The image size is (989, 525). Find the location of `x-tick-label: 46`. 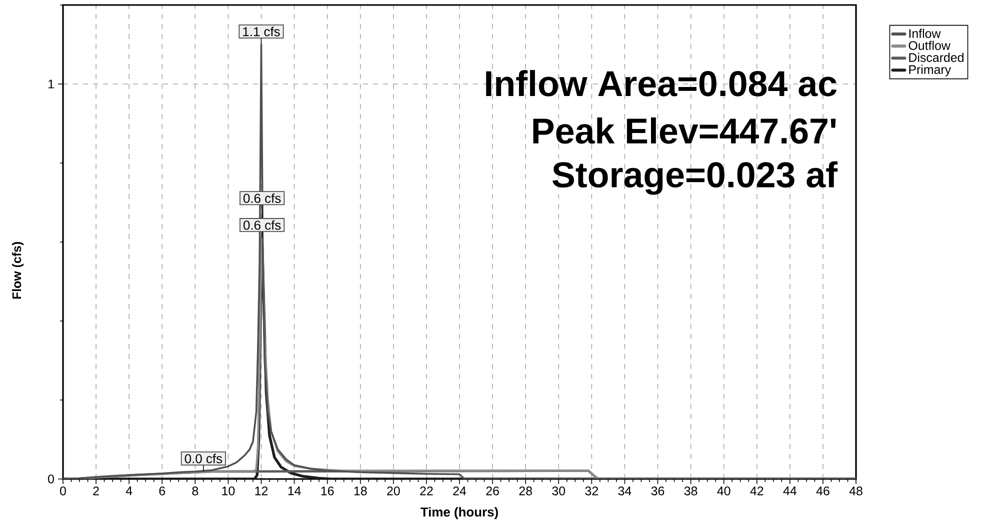

x-tick-label: 46 is located at coordinates (823, 491).